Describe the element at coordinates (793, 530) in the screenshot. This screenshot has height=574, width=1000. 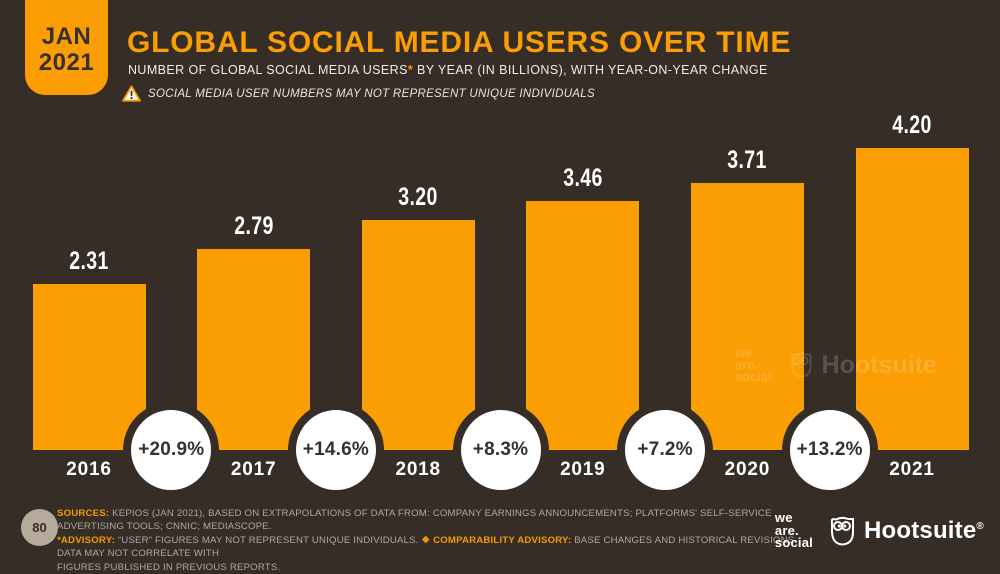
I see `we-are-social-logo: we are. social` at that location.